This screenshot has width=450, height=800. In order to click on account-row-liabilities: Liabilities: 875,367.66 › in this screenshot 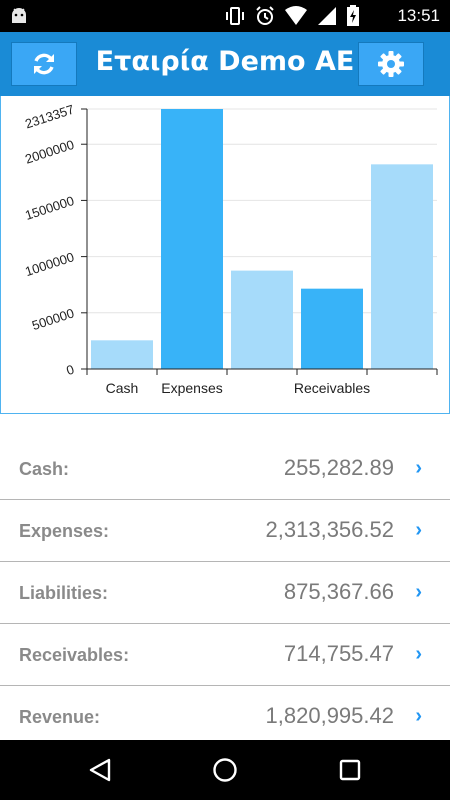, I will do `click(225, 593)`.